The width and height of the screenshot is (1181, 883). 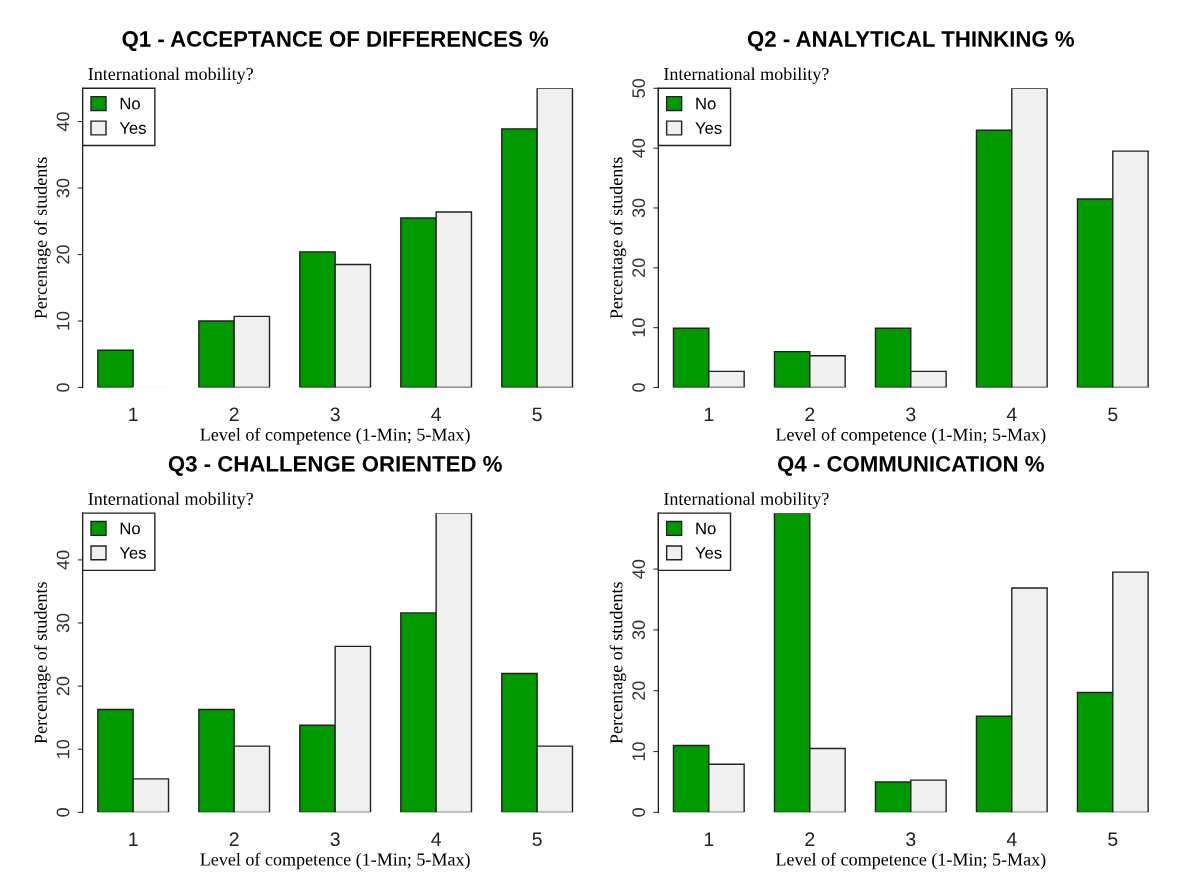 I want to click on chart-title: Q2 - ANALYTICAL THINKING %, so click(x=911, y=41).